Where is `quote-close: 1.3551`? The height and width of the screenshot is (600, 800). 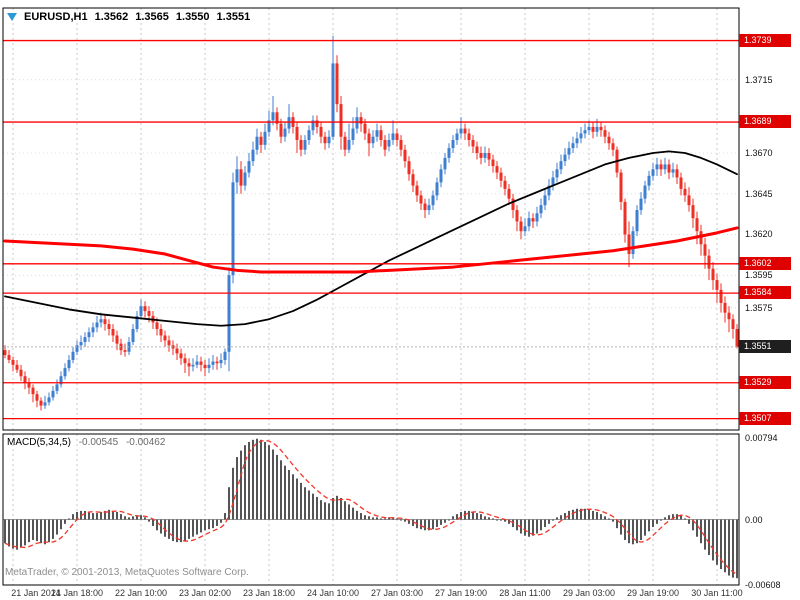 quote-close: 1.3551 is located at coordinates (233, 17).